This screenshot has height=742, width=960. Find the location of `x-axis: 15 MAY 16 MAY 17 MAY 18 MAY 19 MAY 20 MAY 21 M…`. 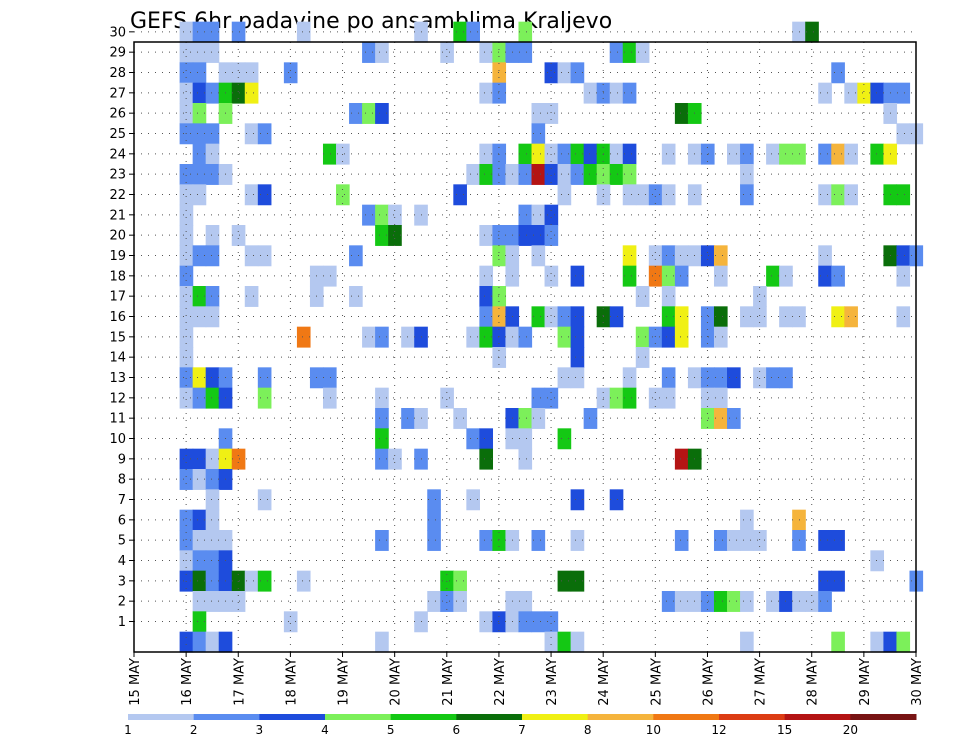

x-axis: 15 MAY 16 MAY 17 MAY 18 MAY 19 MAY 20 MAY 21 M… is located at coordinates (526, 679).